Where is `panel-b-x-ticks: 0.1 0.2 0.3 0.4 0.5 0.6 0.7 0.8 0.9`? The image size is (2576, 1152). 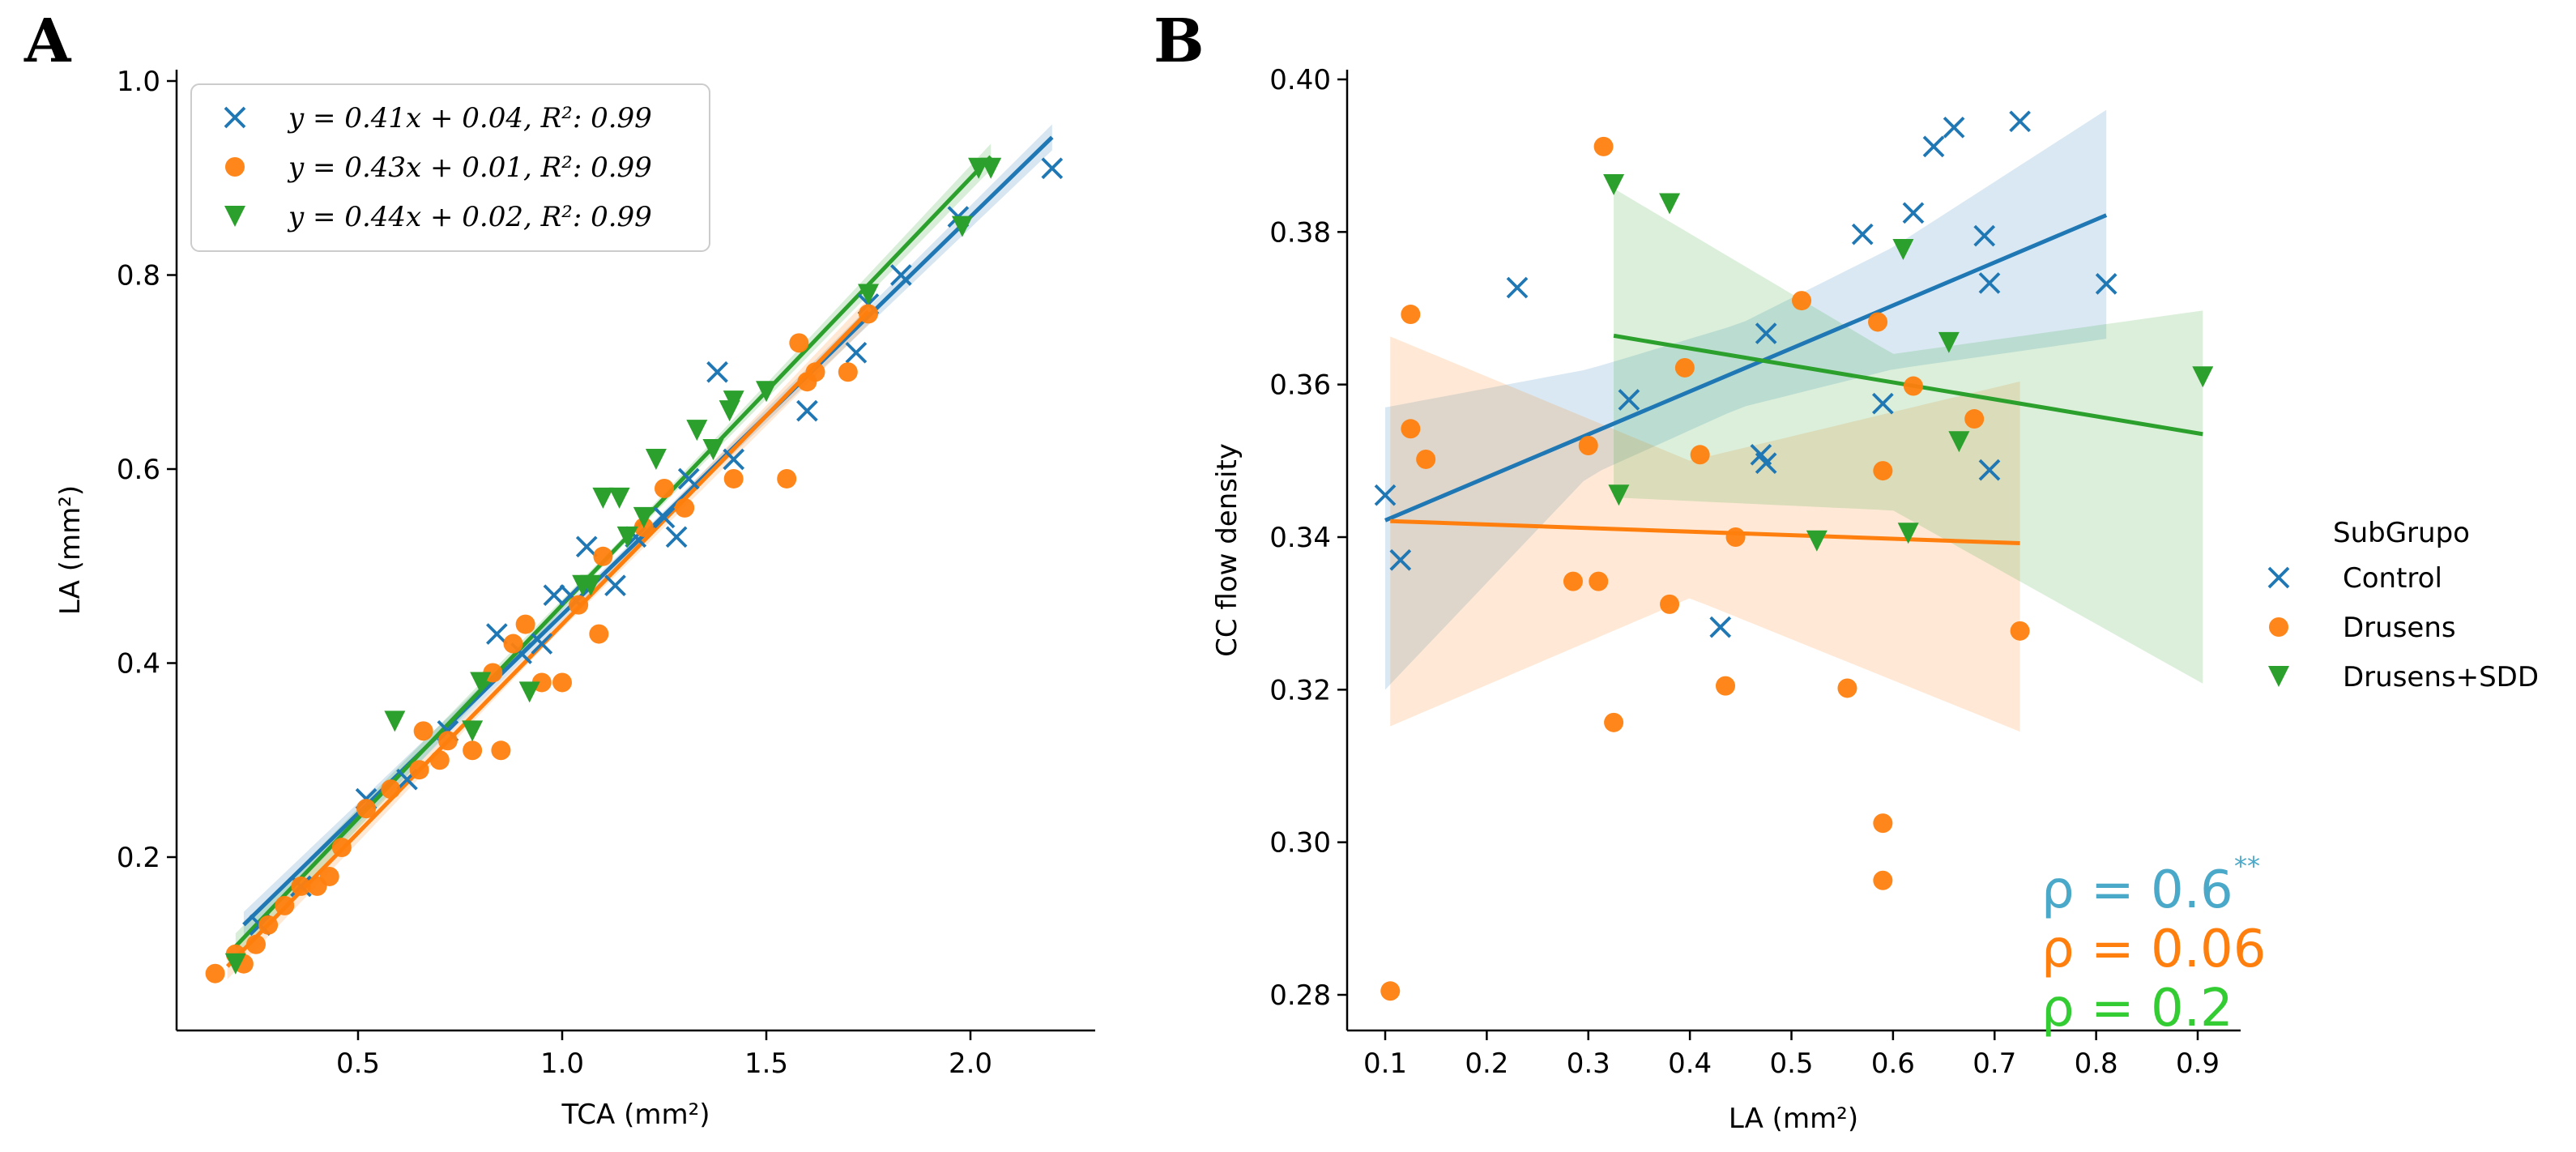
panel-b-x-ticks: 0.1 0.2 0.3 0.4 0.5 0.6 0.7 0.8 0.9 is located at coordinates (1792, 1055).